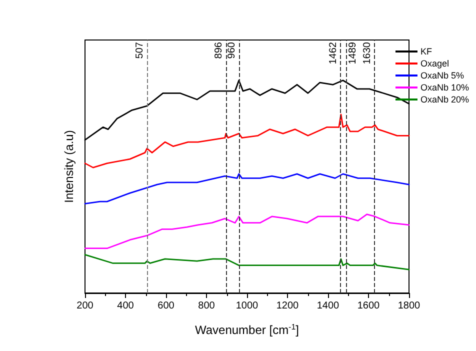  Describe the element at coordinates (85, 306) in the screenshot. I see `x-tick-label: 200` at that location.